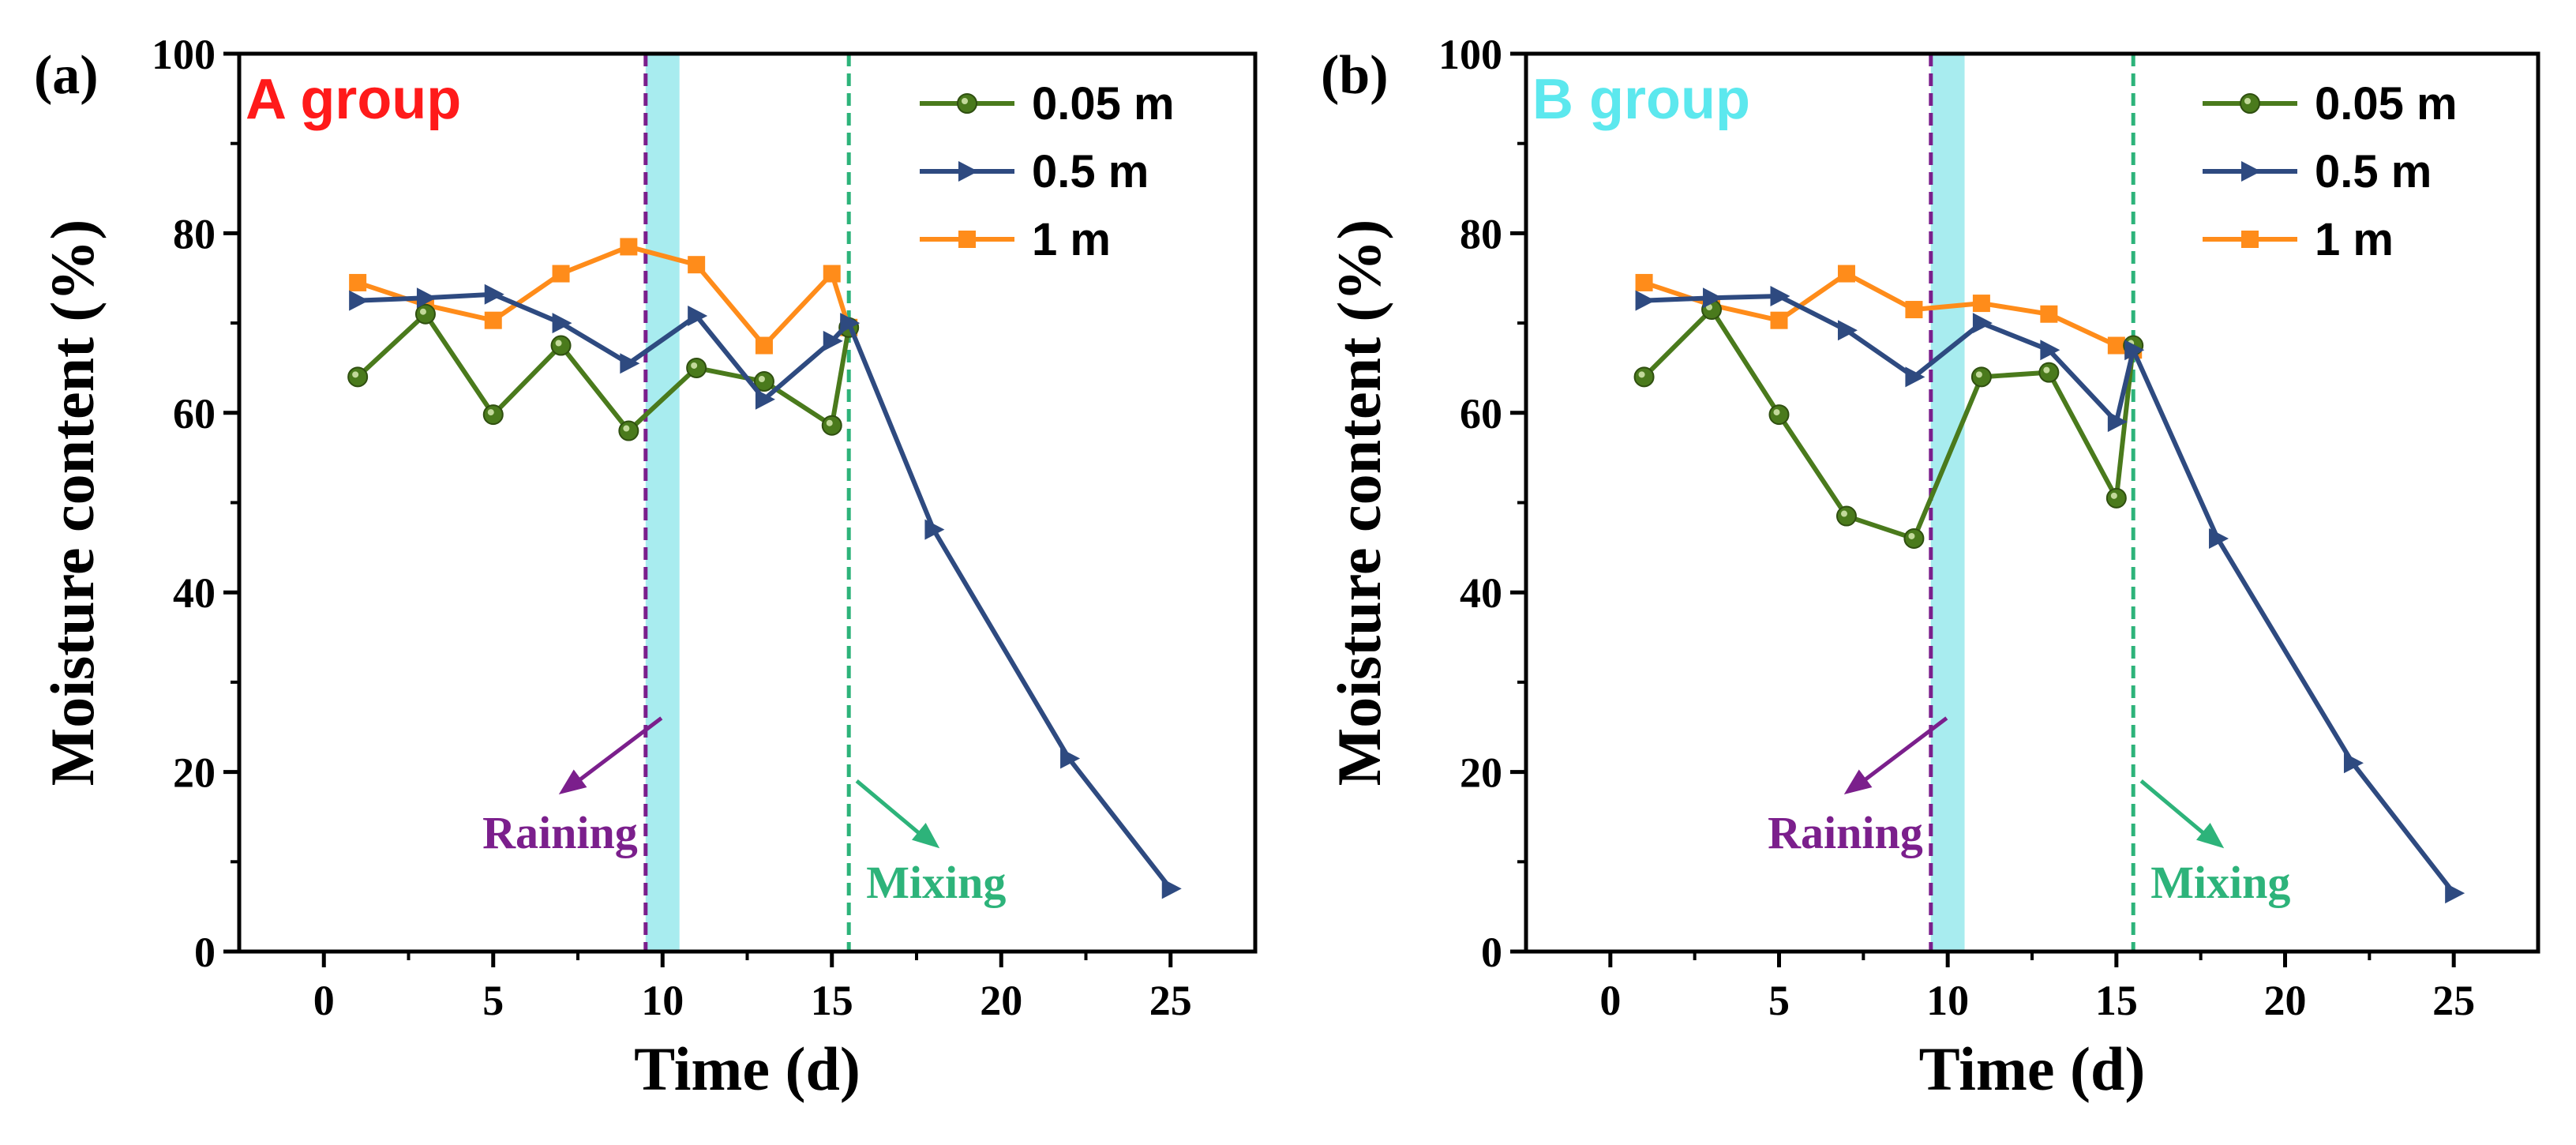 Image resolution: width=2576 pixels, height=1145 pixels. I want to click on raining-arrow-head, so click(1858, 782).